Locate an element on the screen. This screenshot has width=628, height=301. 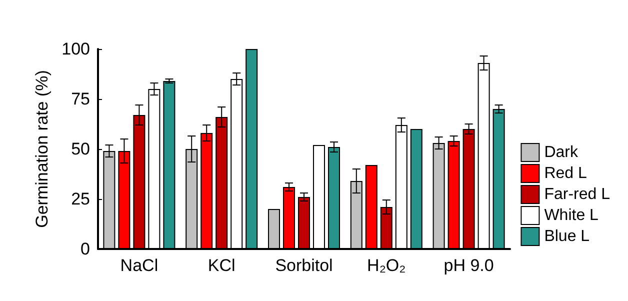
x-tick-label: H₂O₂ is located at coordinates (386, 265).